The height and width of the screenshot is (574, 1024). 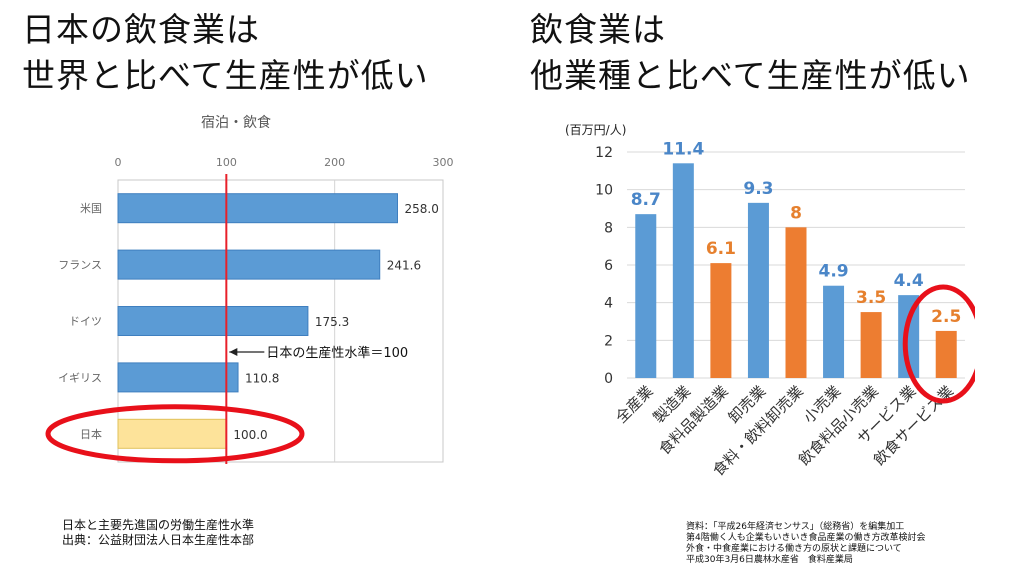 I want to click on right-note-line1: 資料：「平成26年経済センサス」（総務省）を編集加工, so click(x=795, y=527).